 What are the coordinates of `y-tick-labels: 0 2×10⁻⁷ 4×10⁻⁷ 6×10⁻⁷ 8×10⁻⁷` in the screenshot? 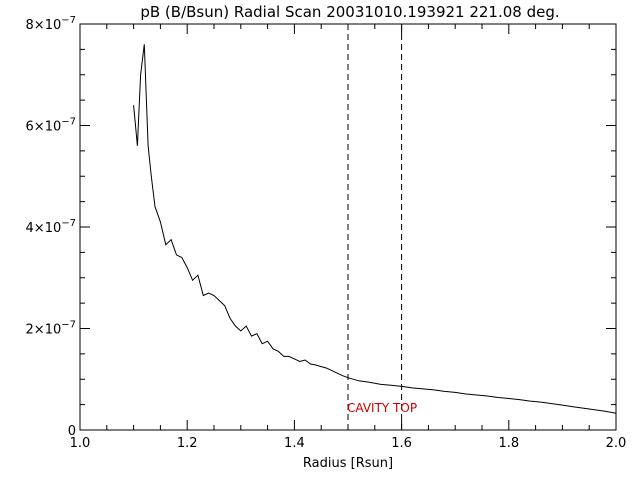 It's located at (51, 227).